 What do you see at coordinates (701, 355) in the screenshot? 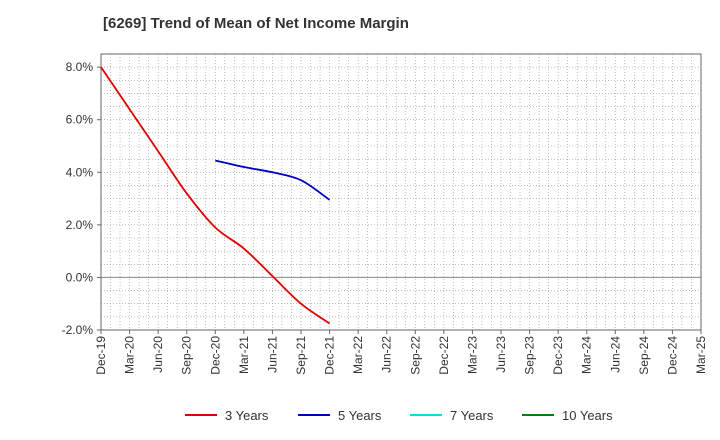
I see `x-tick-label: Mar-25` at bounding box center [701, 355].